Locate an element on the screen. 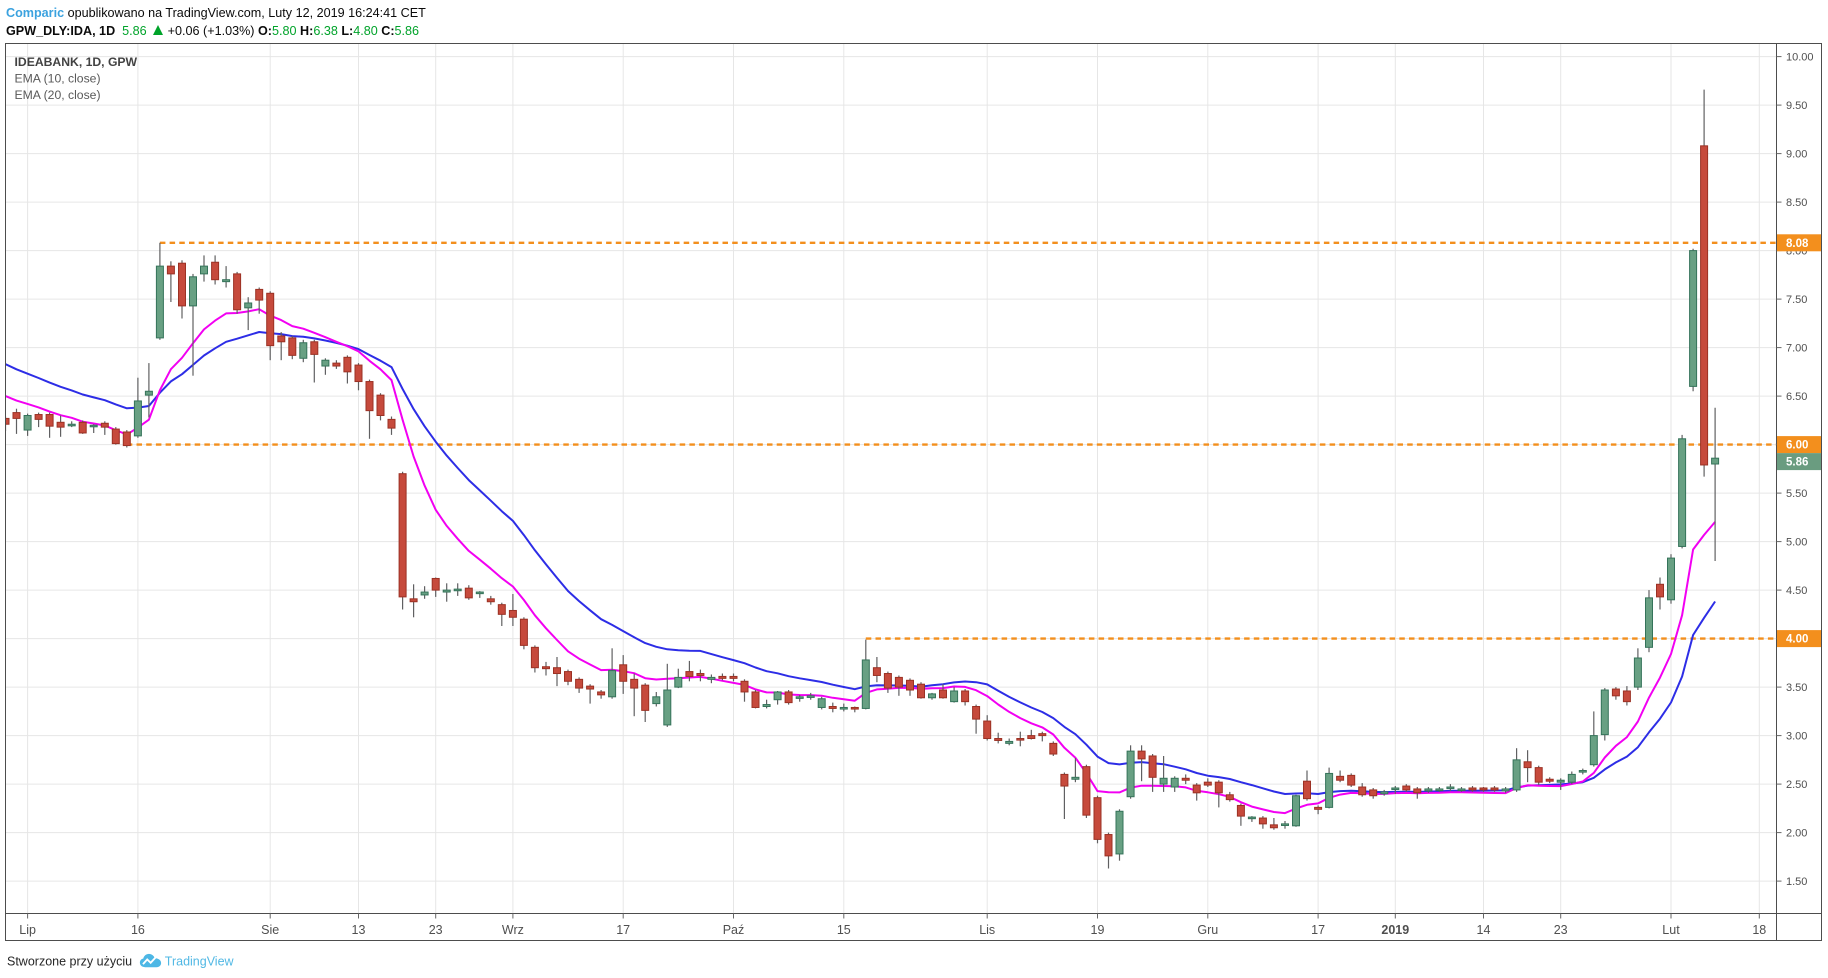 The image size is (1828, 978). svg-text: Wrz is located at coordinates (513, 930).